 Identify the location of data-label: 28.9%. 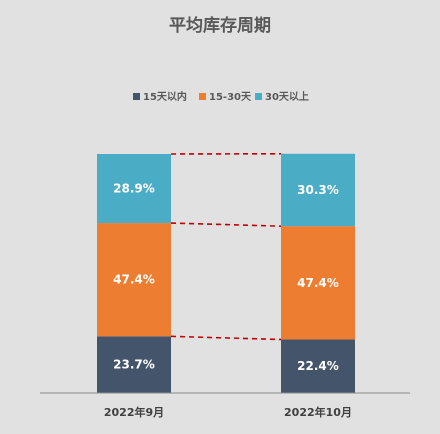
(134, 189).